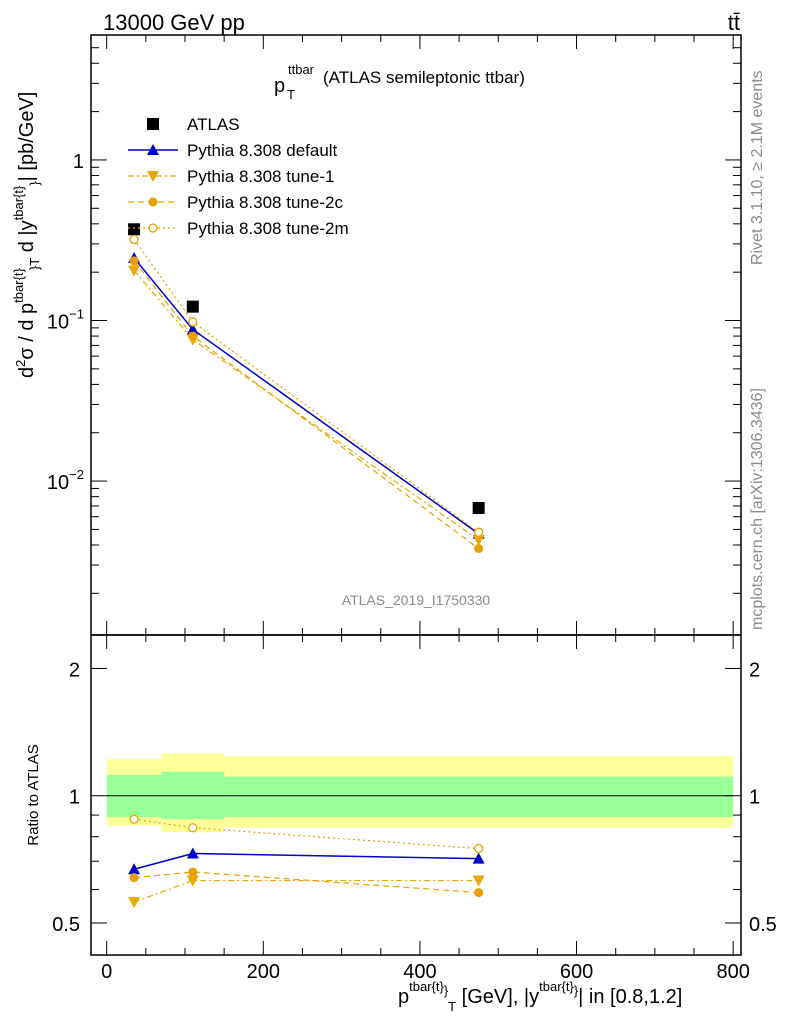  What do you see at coordinates (732, 972) in the screenshot?
I see `x-tick-label: 800` at bounding box center [732, 972].